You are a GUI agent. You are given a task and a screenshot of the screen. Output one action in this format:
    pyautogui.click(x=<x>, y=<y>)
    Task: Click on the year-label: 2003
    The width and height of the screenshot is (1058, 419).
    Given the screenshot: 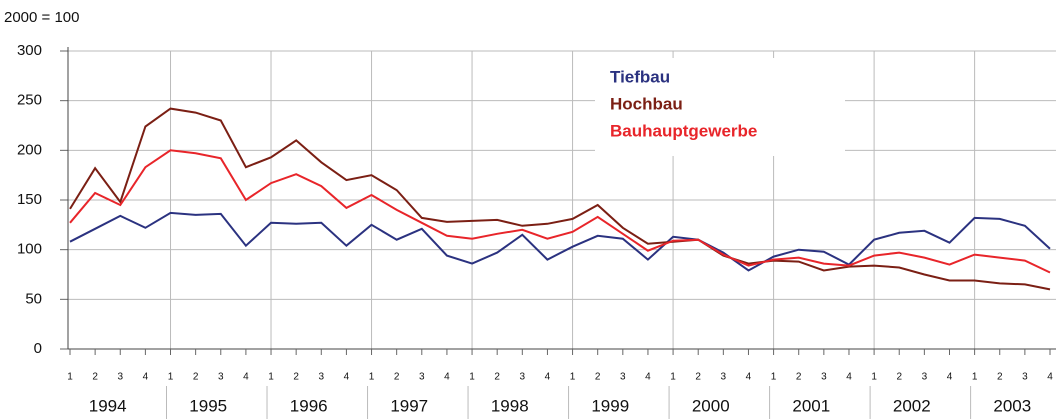 What is the action you would take?
    pyautogui.click(x=1012, y=405)
    